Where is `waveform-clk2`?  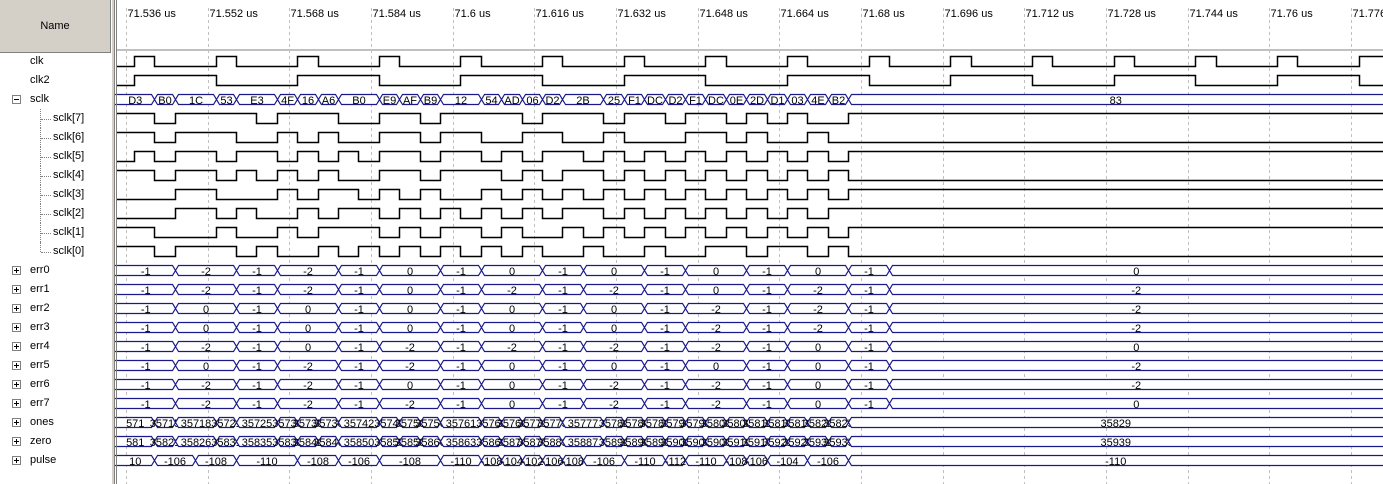
waveform-clk2 is located at coordinates (749, 80).